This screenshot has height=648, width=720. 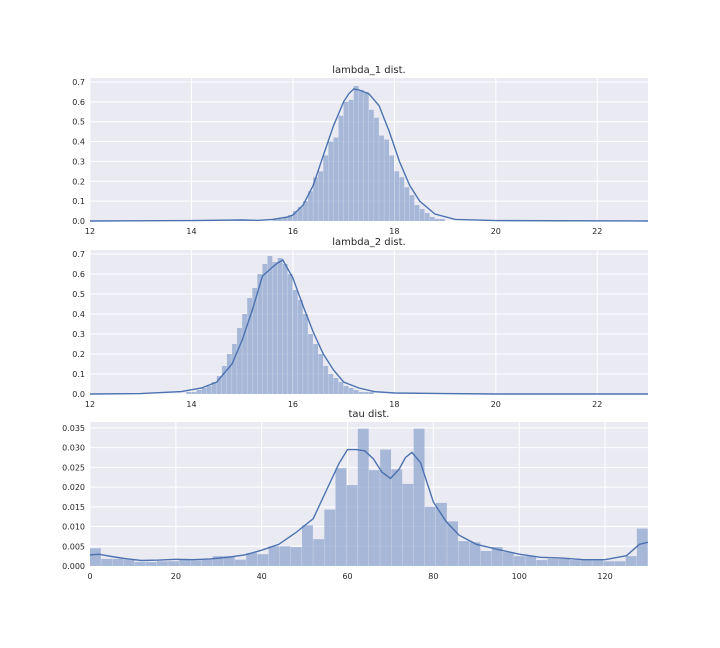 What do you see at coordinates (262, 576) in the screenshot?
I see `tau-x-tick-label: 40` at bounding box center [262, 576].